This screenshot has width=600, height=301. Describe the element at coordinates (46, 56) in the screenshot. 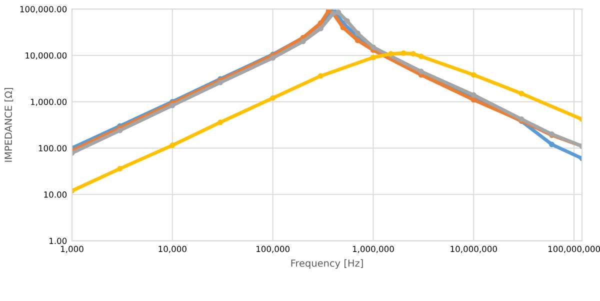

I see `y-tick-label: 10,000.00` at that location.